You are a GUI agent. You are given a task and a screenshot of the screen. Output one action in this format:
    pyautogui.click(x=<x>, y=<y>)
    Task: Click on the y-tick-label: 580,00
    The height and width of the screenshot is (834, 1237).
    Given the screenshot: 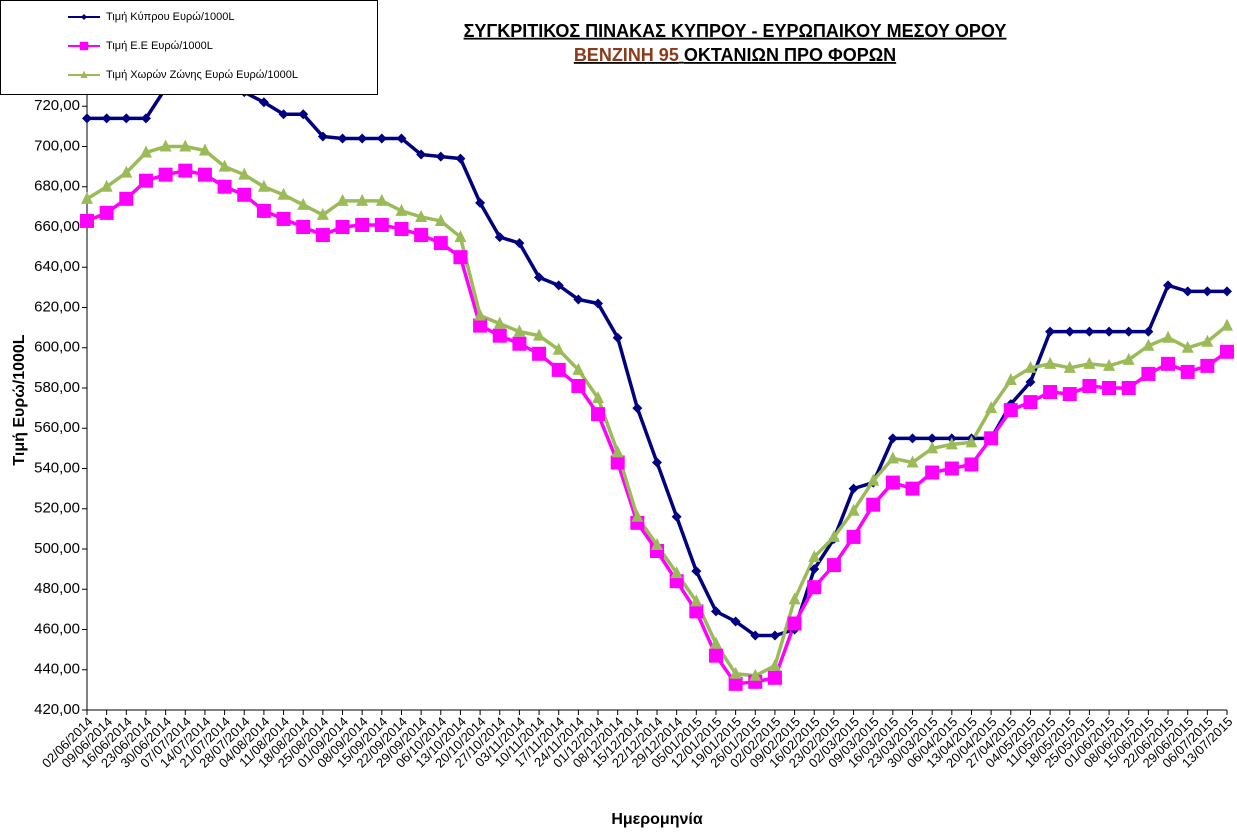 What is the action you would take?
    pyautogui.click(x=57, y=387)
    